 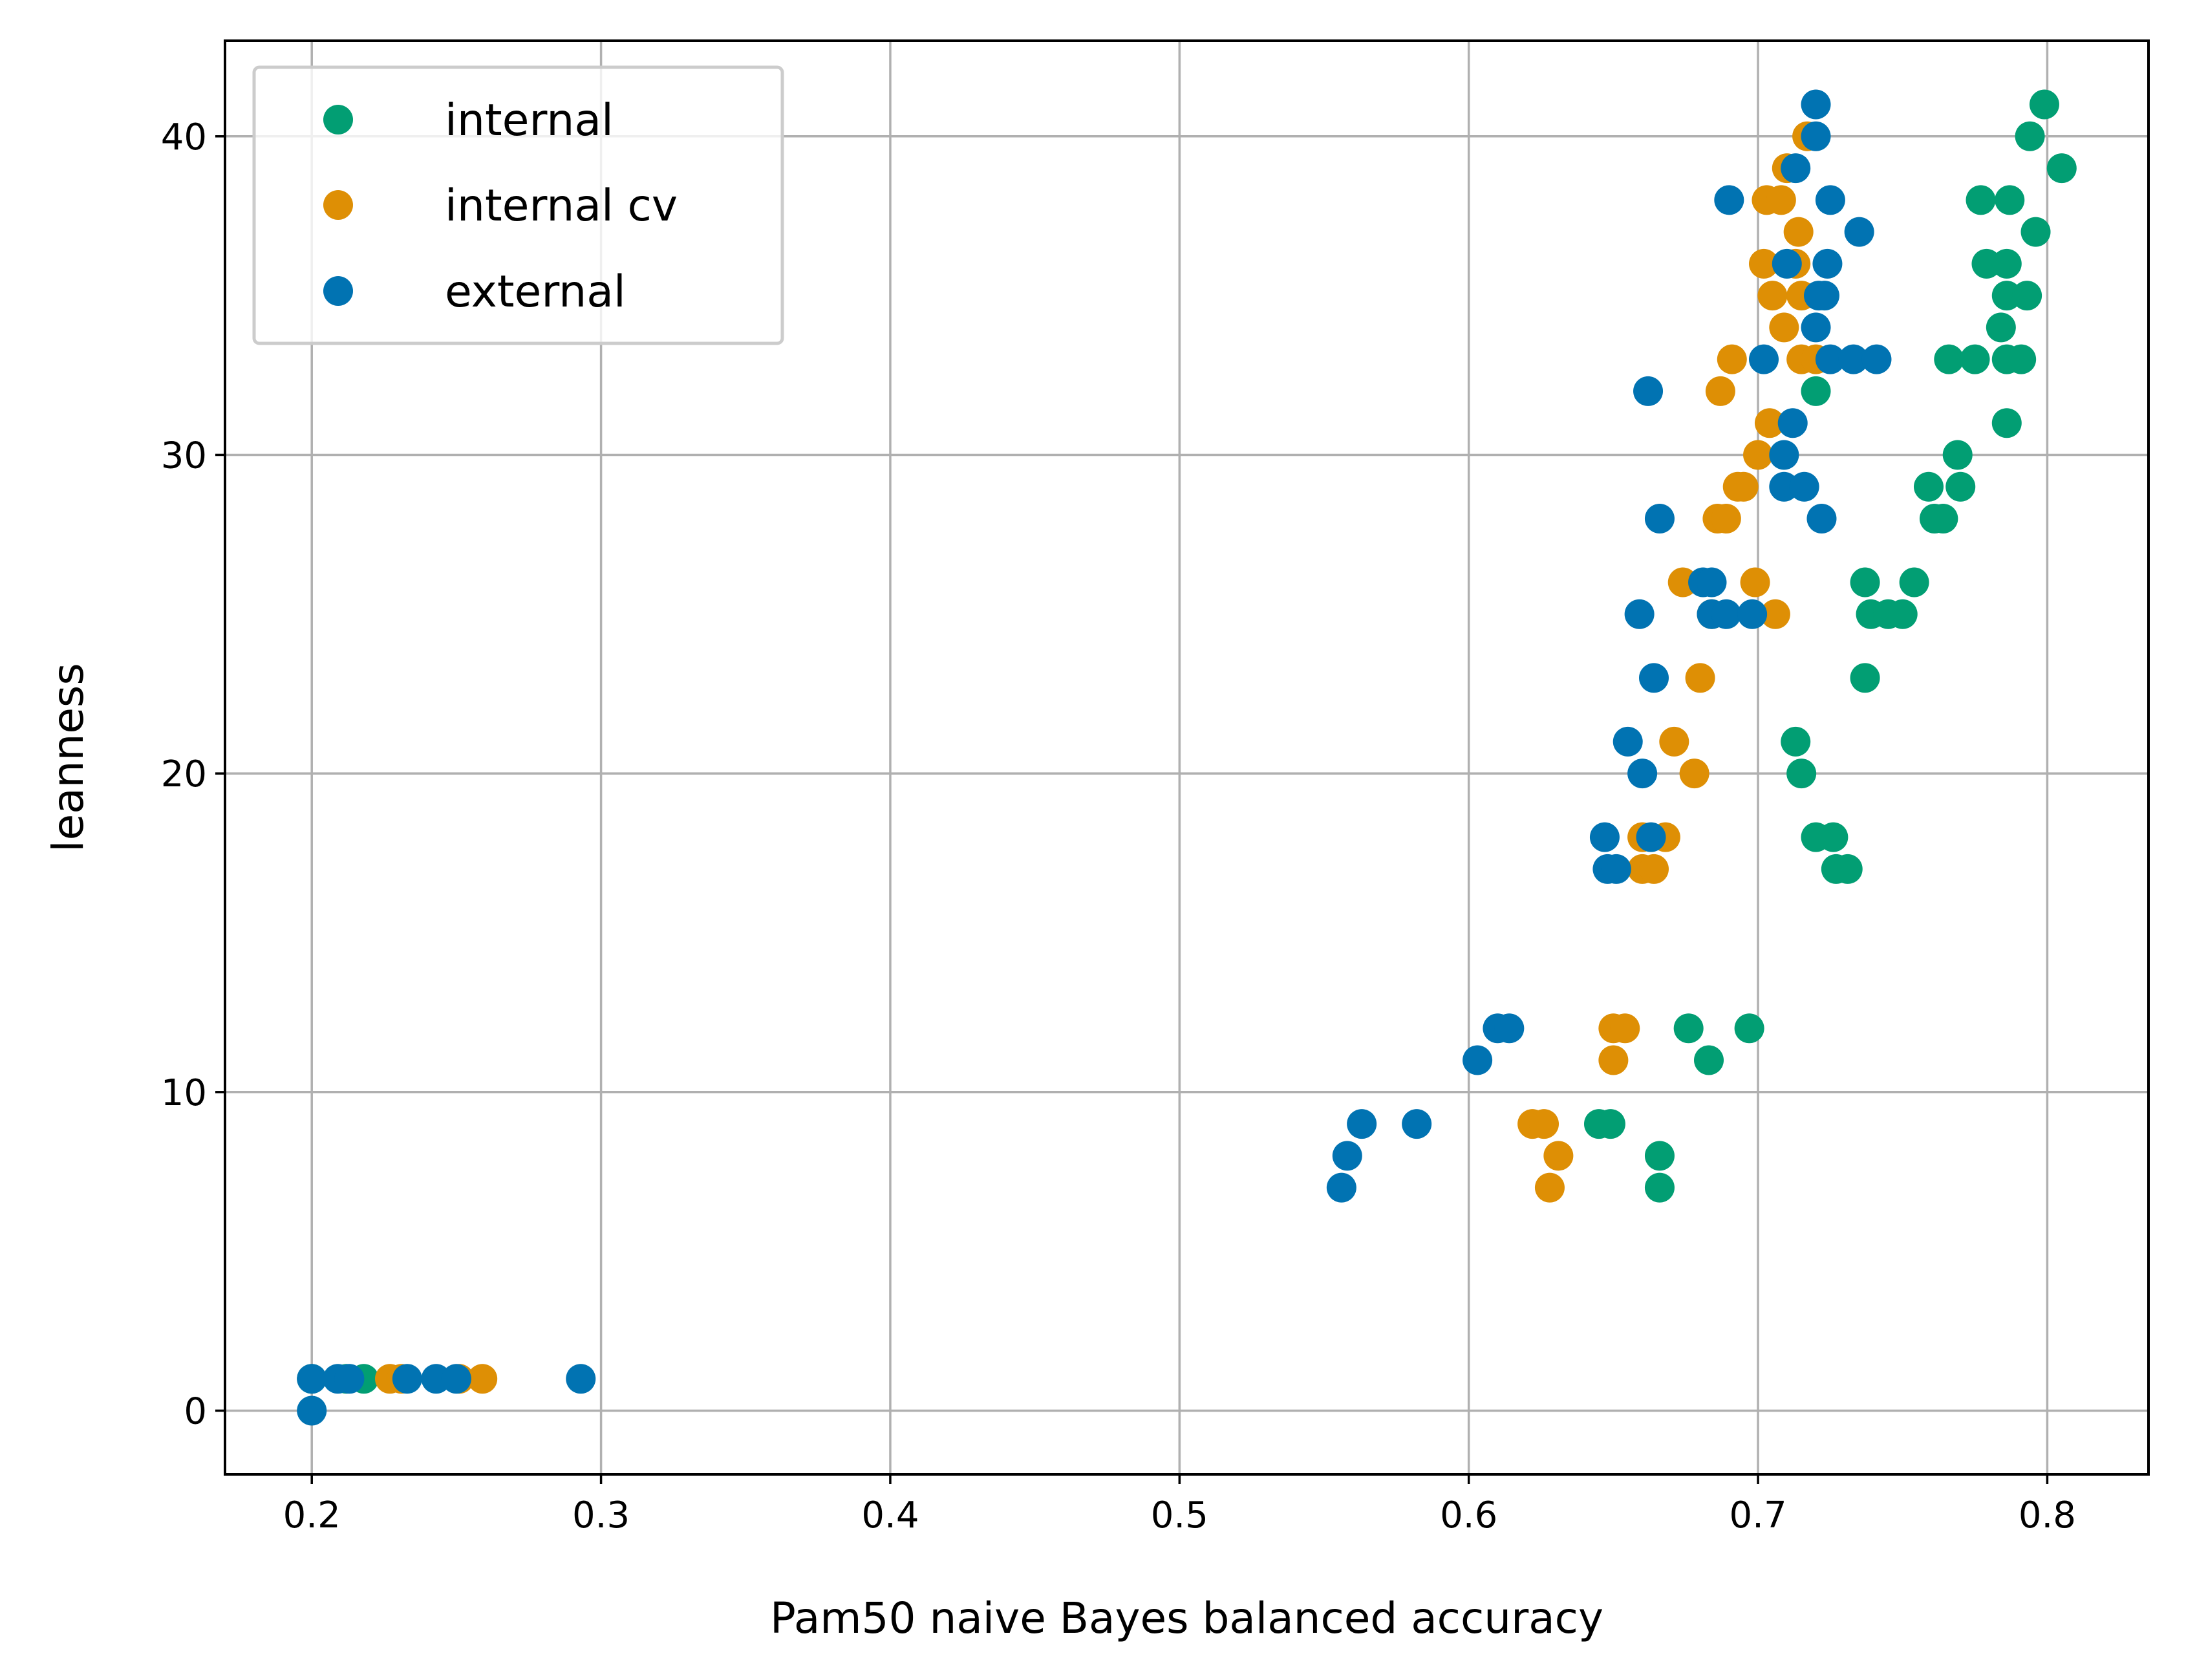 What do you see at coordinates (195, 1411) in the screenshot?
I see `y-tick-label: 0` at bounding box center [195, 1411].